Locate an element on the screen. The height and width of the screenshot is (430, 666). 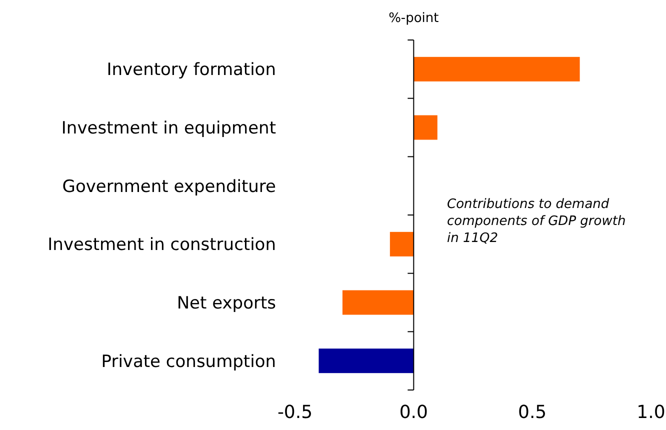
y-tick-label: Private consumption is located at coordinates (188, 362).